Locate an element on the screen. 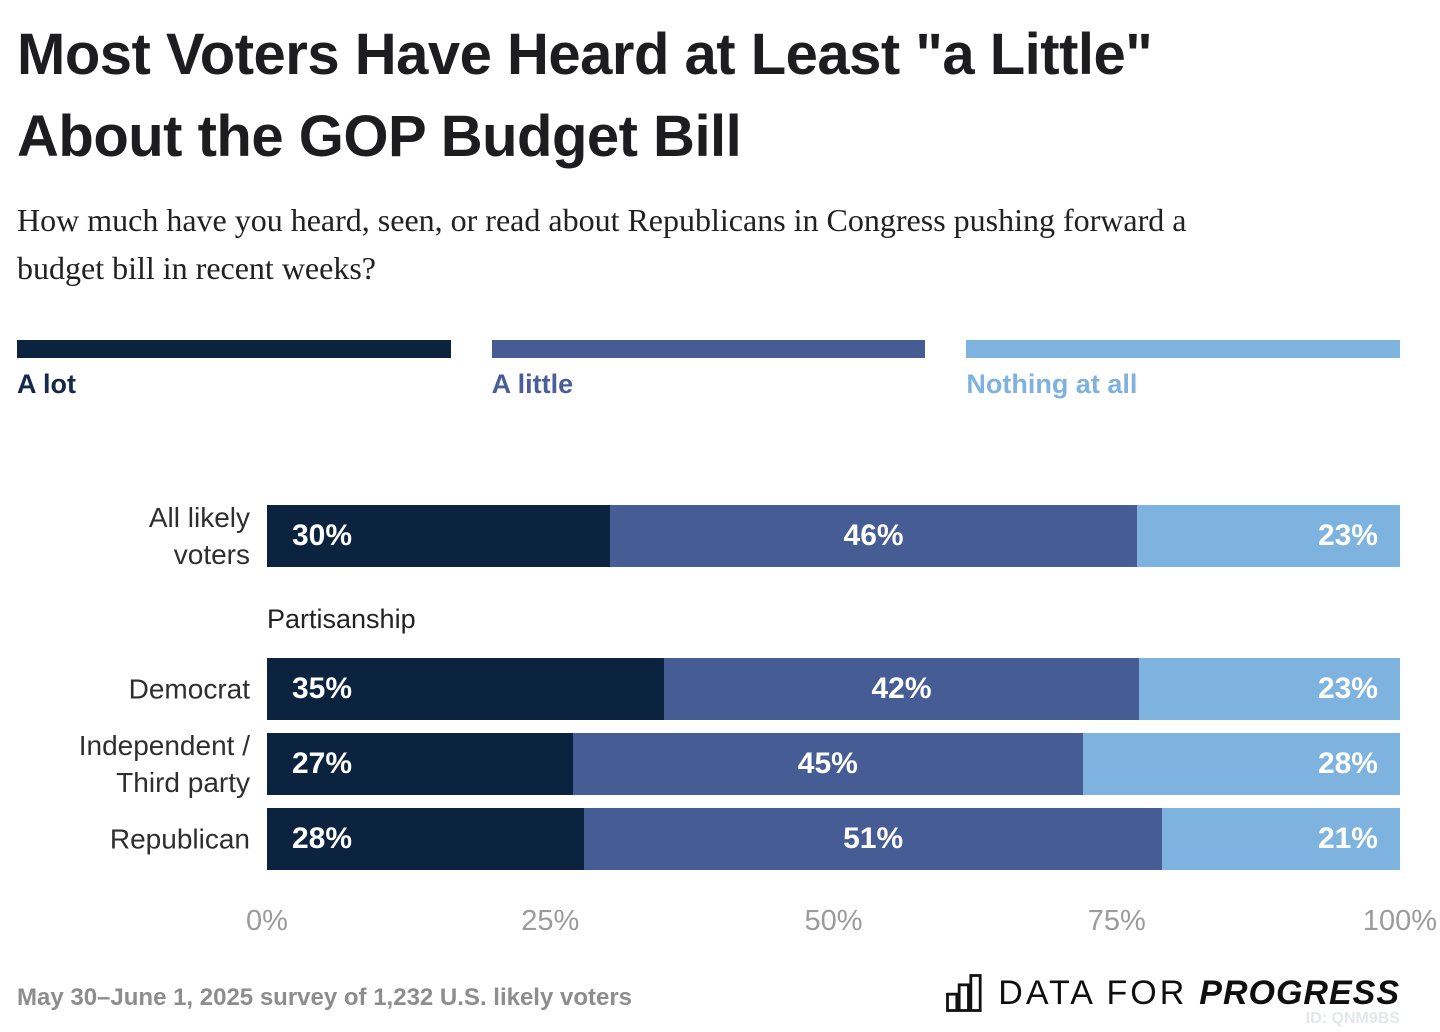  data-for-progress-logo: DATA FOR PROGRESS is located at coordinates (1172, 993).